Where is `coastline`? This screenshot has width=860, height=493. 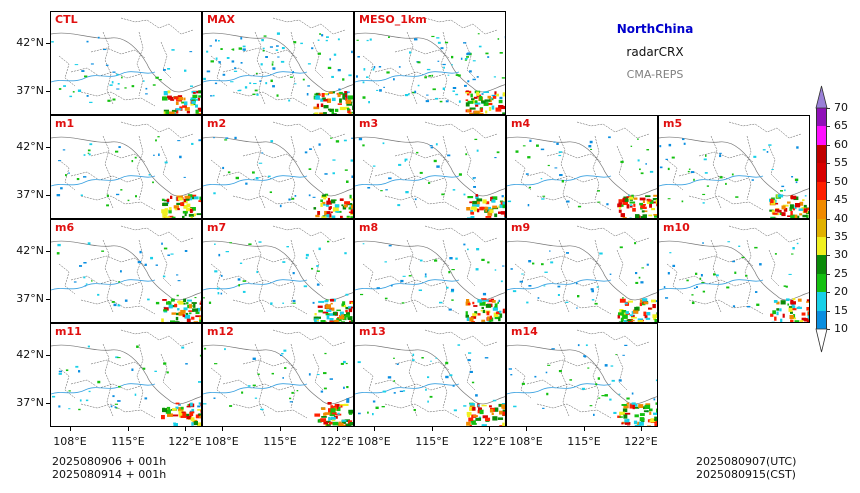
coastline is located at coordinates (126, 62).